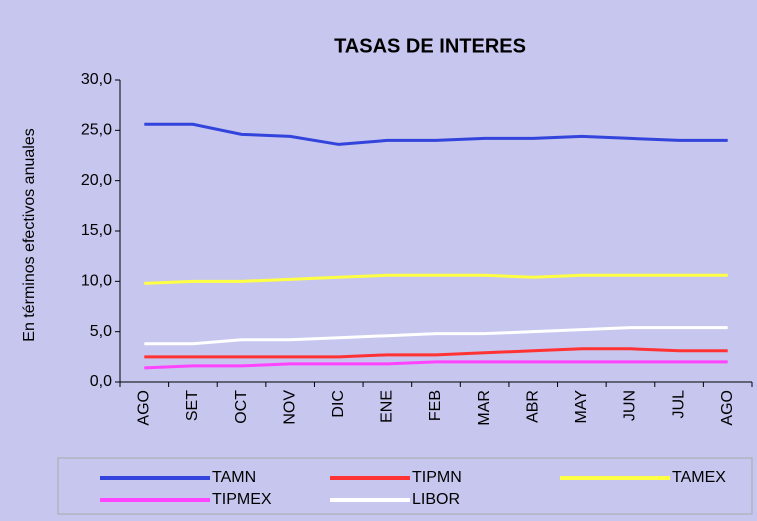 This screenshot has height=521, width=757. Describe the element at coordinates (678, 404) in the screenshot. I see `x-tick-label: JUL` at that location.